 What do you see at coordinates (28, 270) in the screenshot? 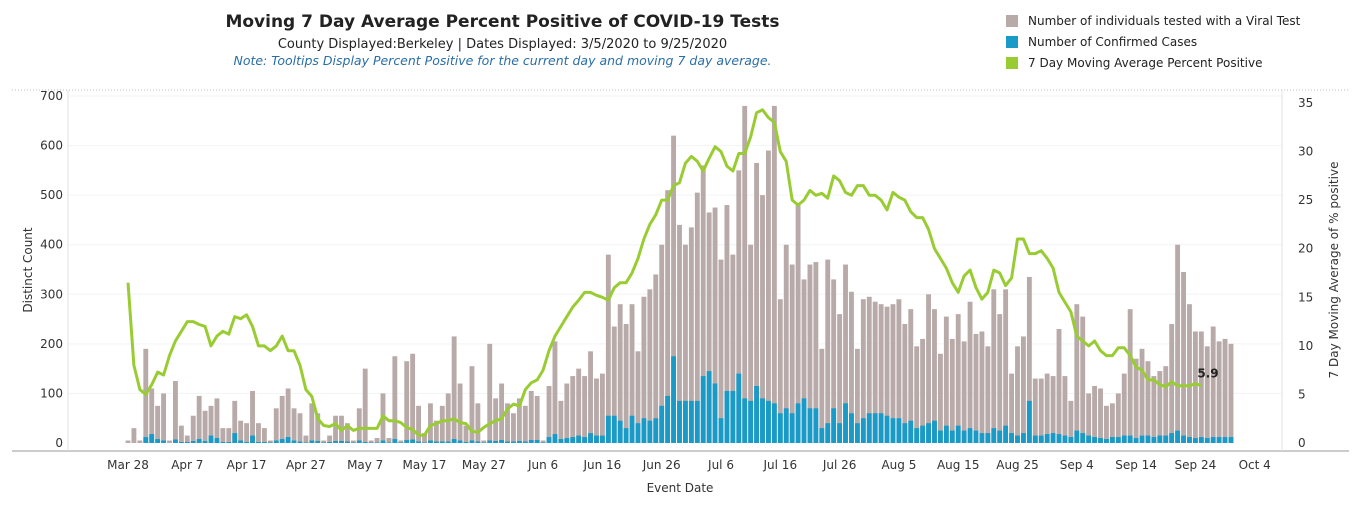
I see `y-axis-title: Distinct Count` at bounding box center [28, 270].